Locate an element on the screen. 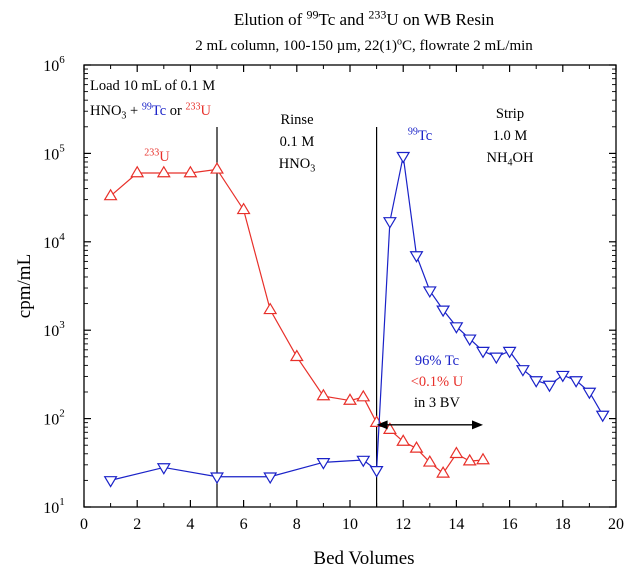 This screenshot has height=575, width=642. x-tick-label: 2 is located at coordinates (137, 524).